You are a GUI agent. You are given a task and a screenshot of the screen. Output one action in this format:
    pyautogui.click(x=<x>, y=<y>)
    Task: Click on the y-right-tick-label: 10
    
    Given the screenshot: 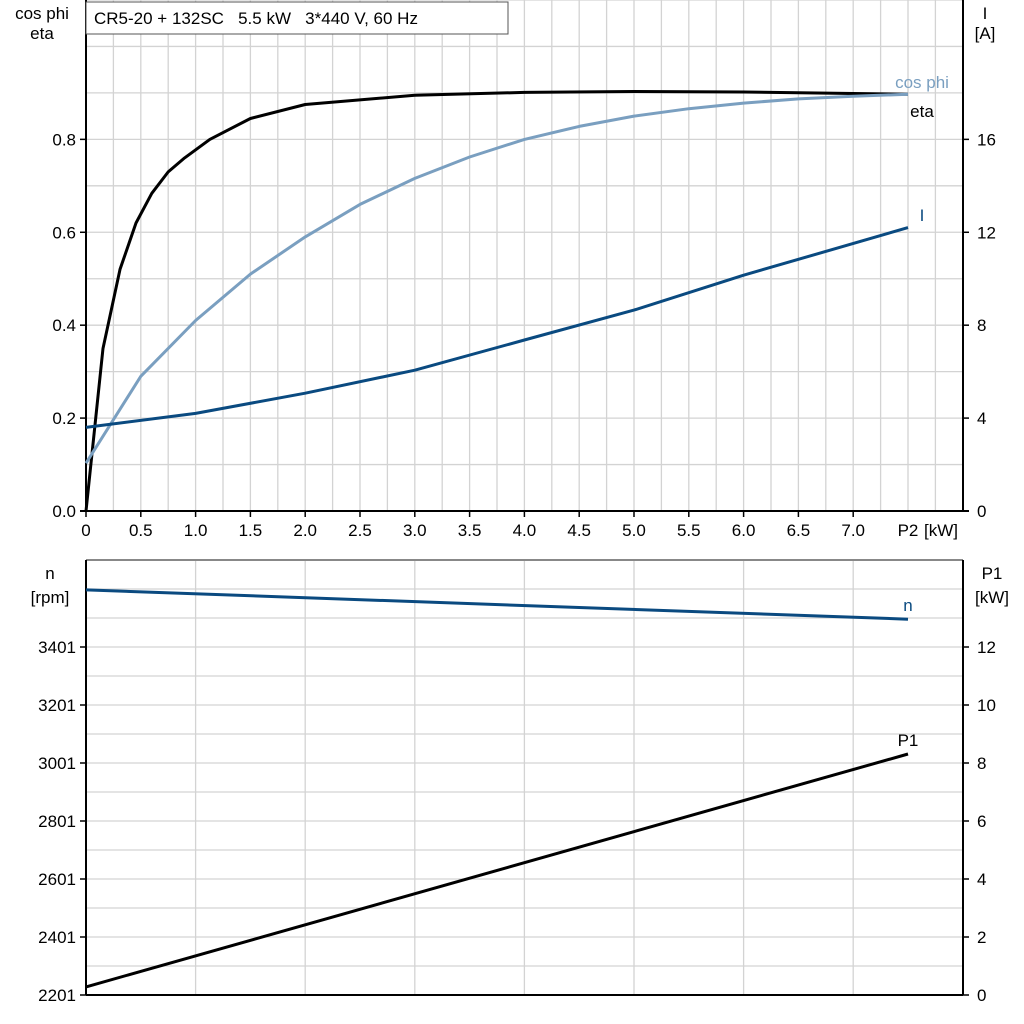 What is the action you would take?
    pyautogui.click(x=986, y=705)
    